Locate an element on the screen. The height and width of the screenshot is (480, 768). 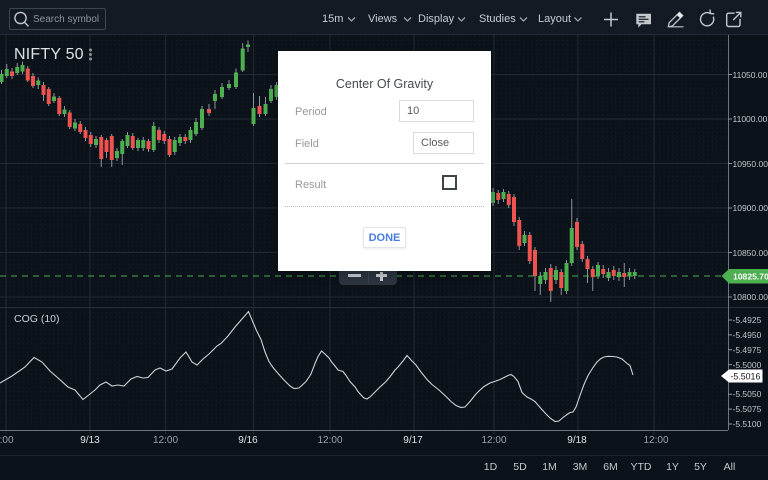
svg-text: -5.5016 is located at coordinates (746, 377).